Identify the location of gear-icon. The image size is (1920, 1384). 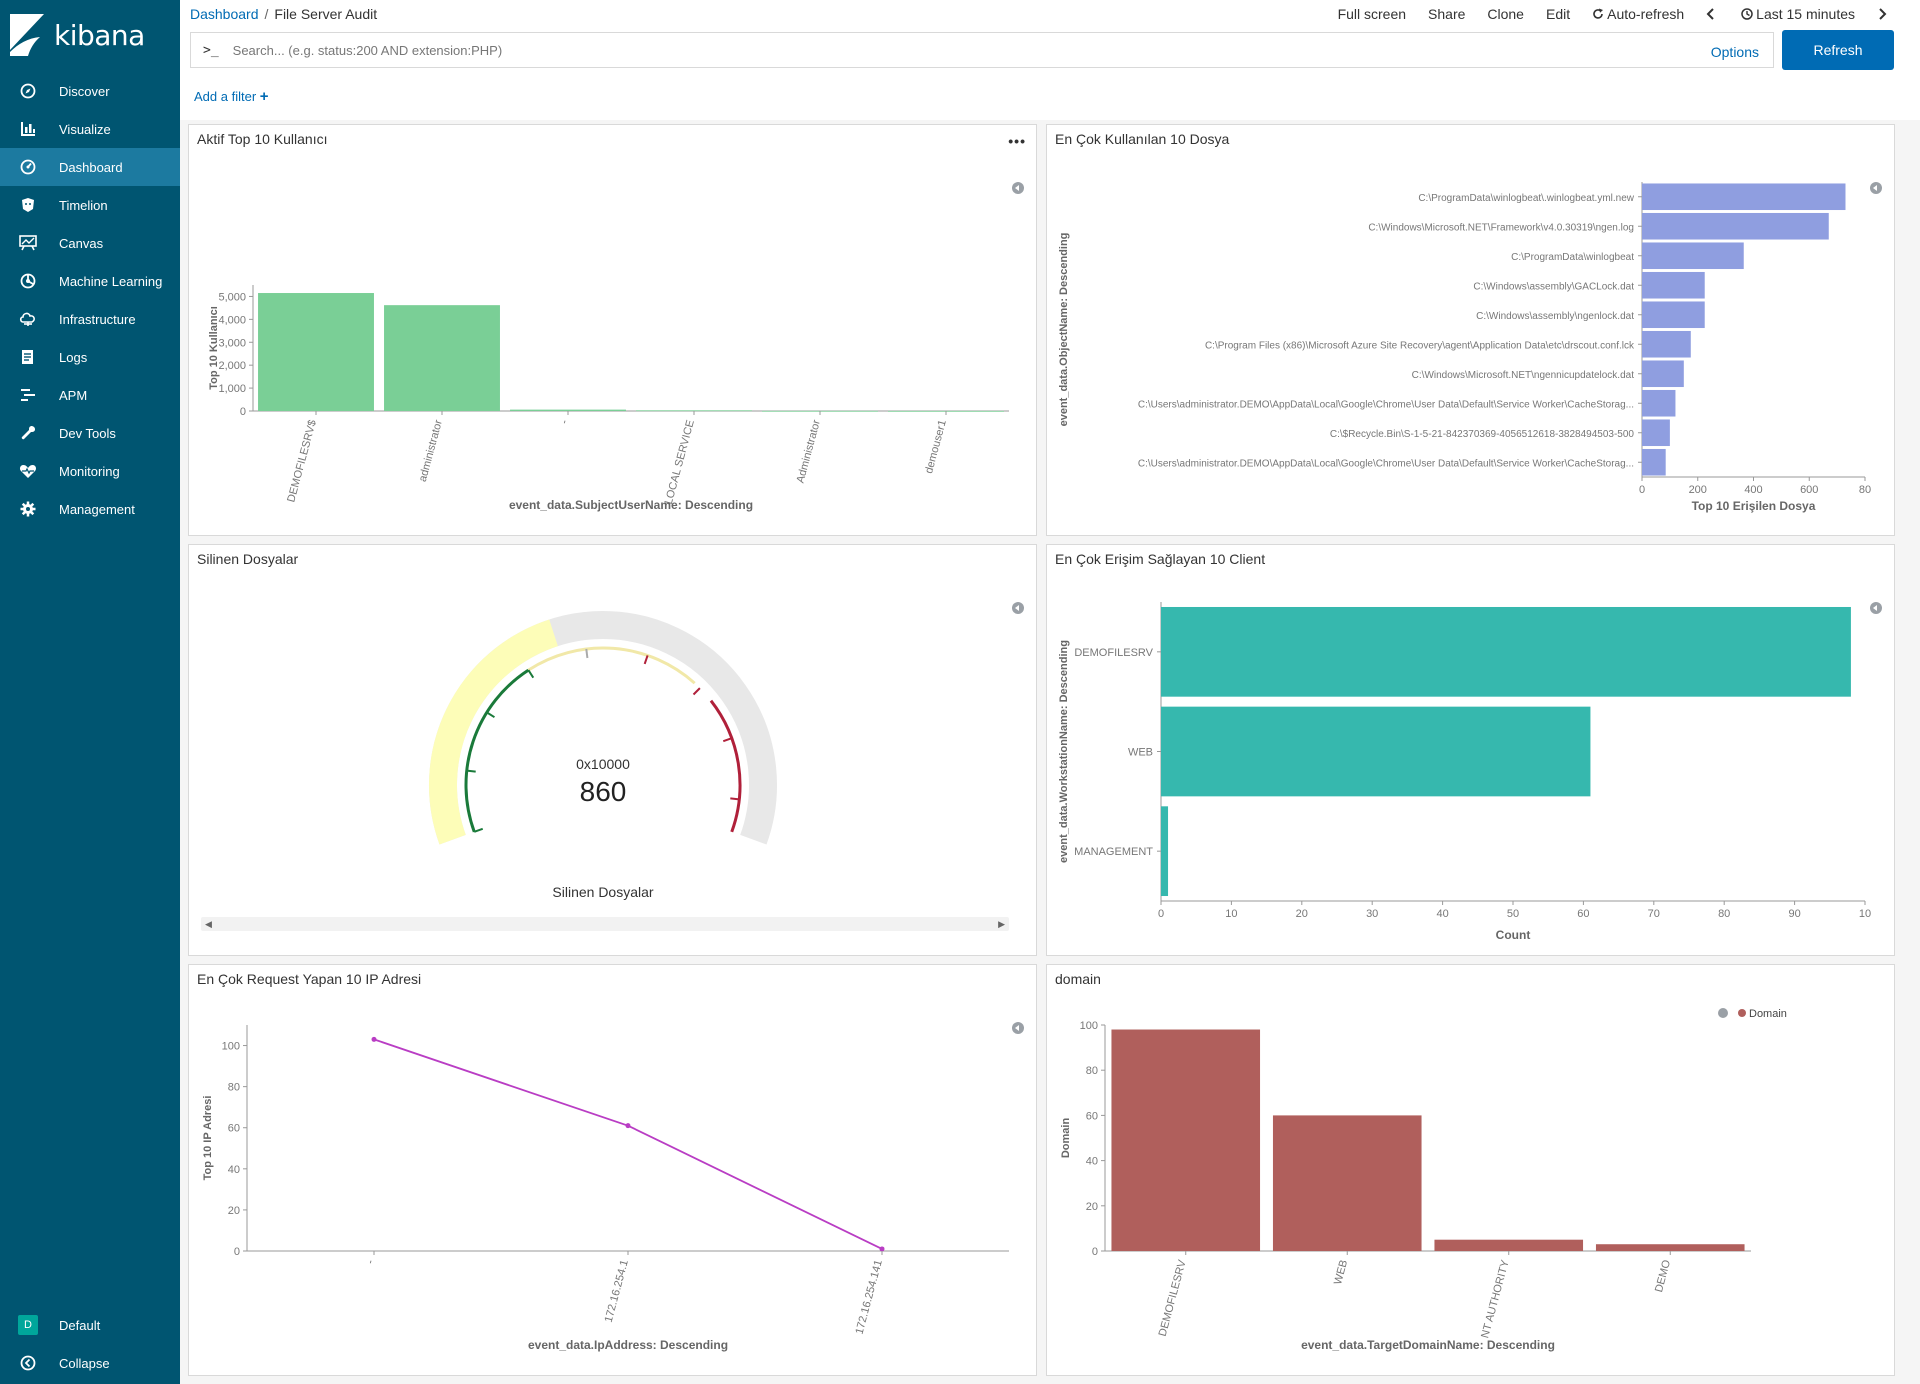
(28, 509).